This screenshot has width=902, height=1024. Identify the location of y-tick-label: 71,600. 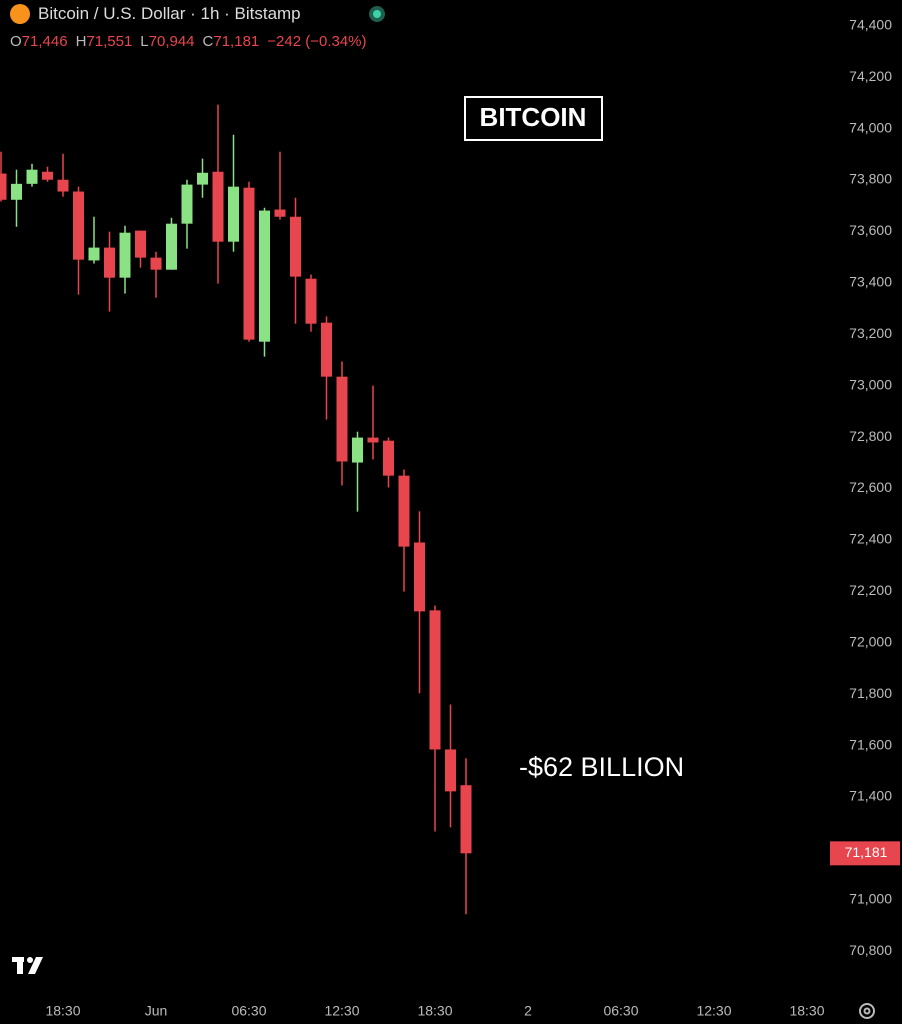
(870, 744).